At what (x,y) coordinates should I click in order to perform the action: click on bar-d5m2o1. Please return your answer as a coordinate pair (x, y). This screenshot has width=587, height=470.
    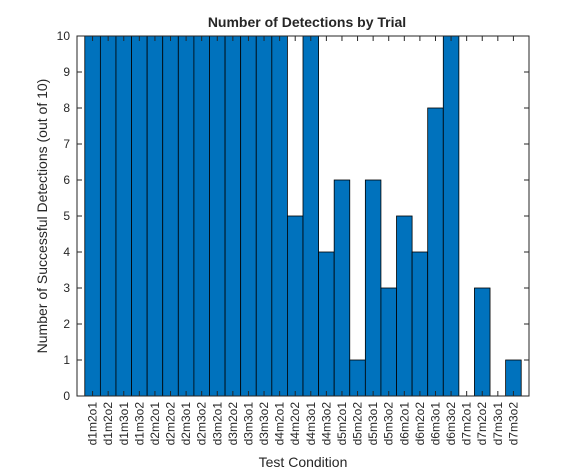
    Looking at the image, I should click on (342, 288).